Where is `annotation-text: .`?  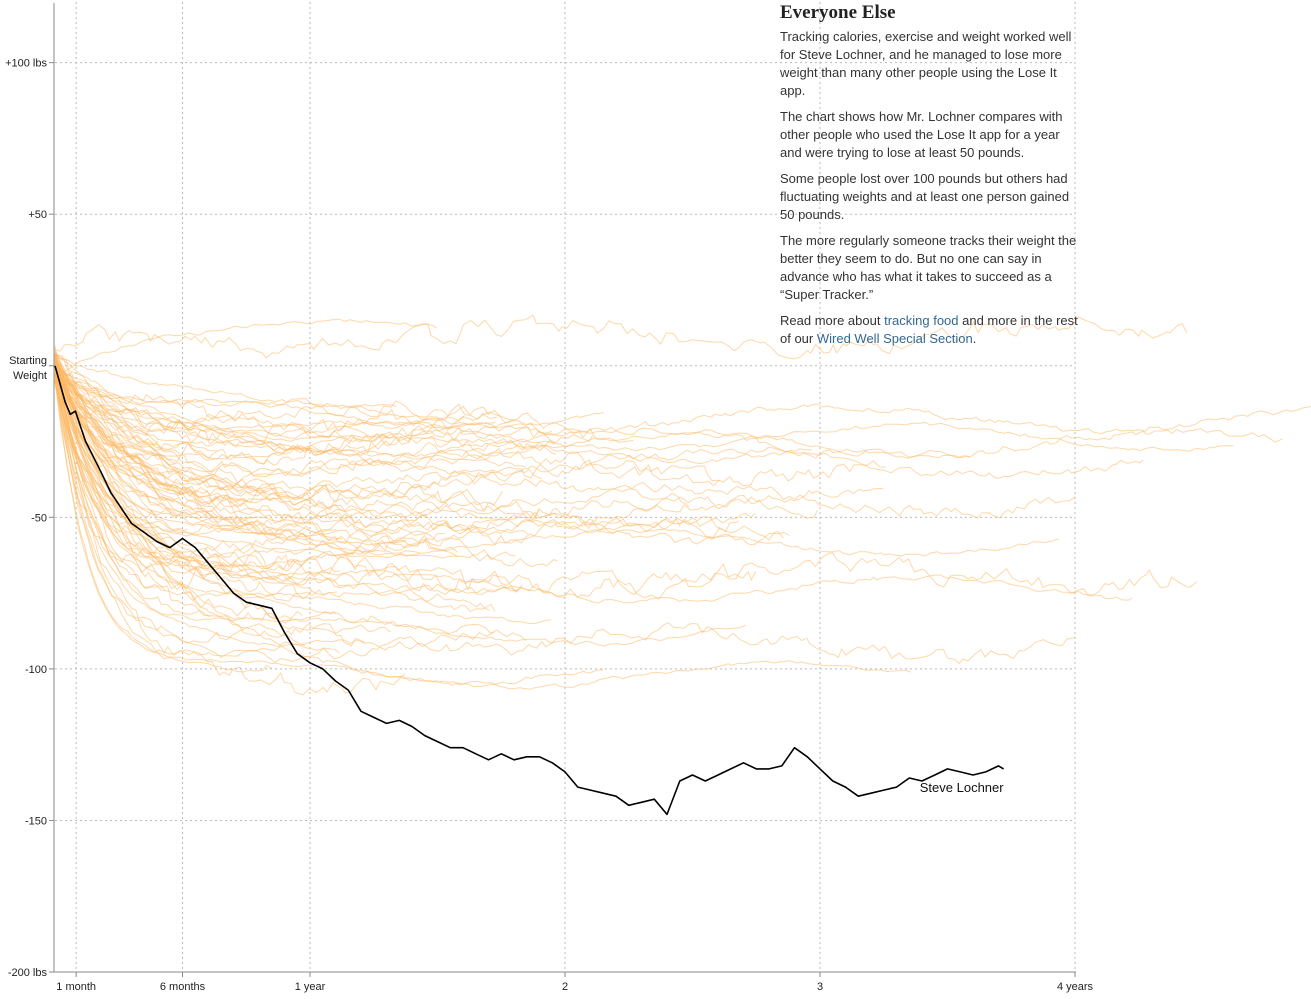 annotation-text: . is located at coordinates (974, 338).